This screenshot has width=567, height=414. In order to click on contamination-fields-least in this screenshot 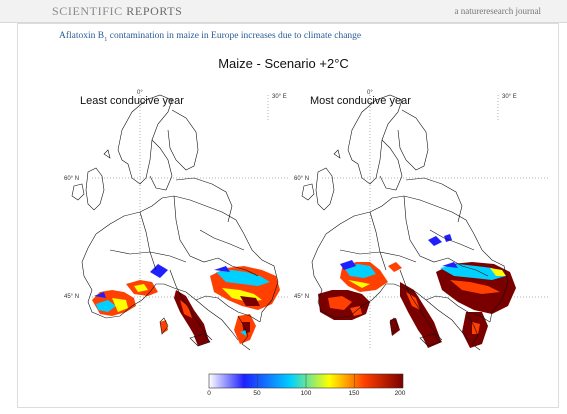, I will do `click(186, 305)`.